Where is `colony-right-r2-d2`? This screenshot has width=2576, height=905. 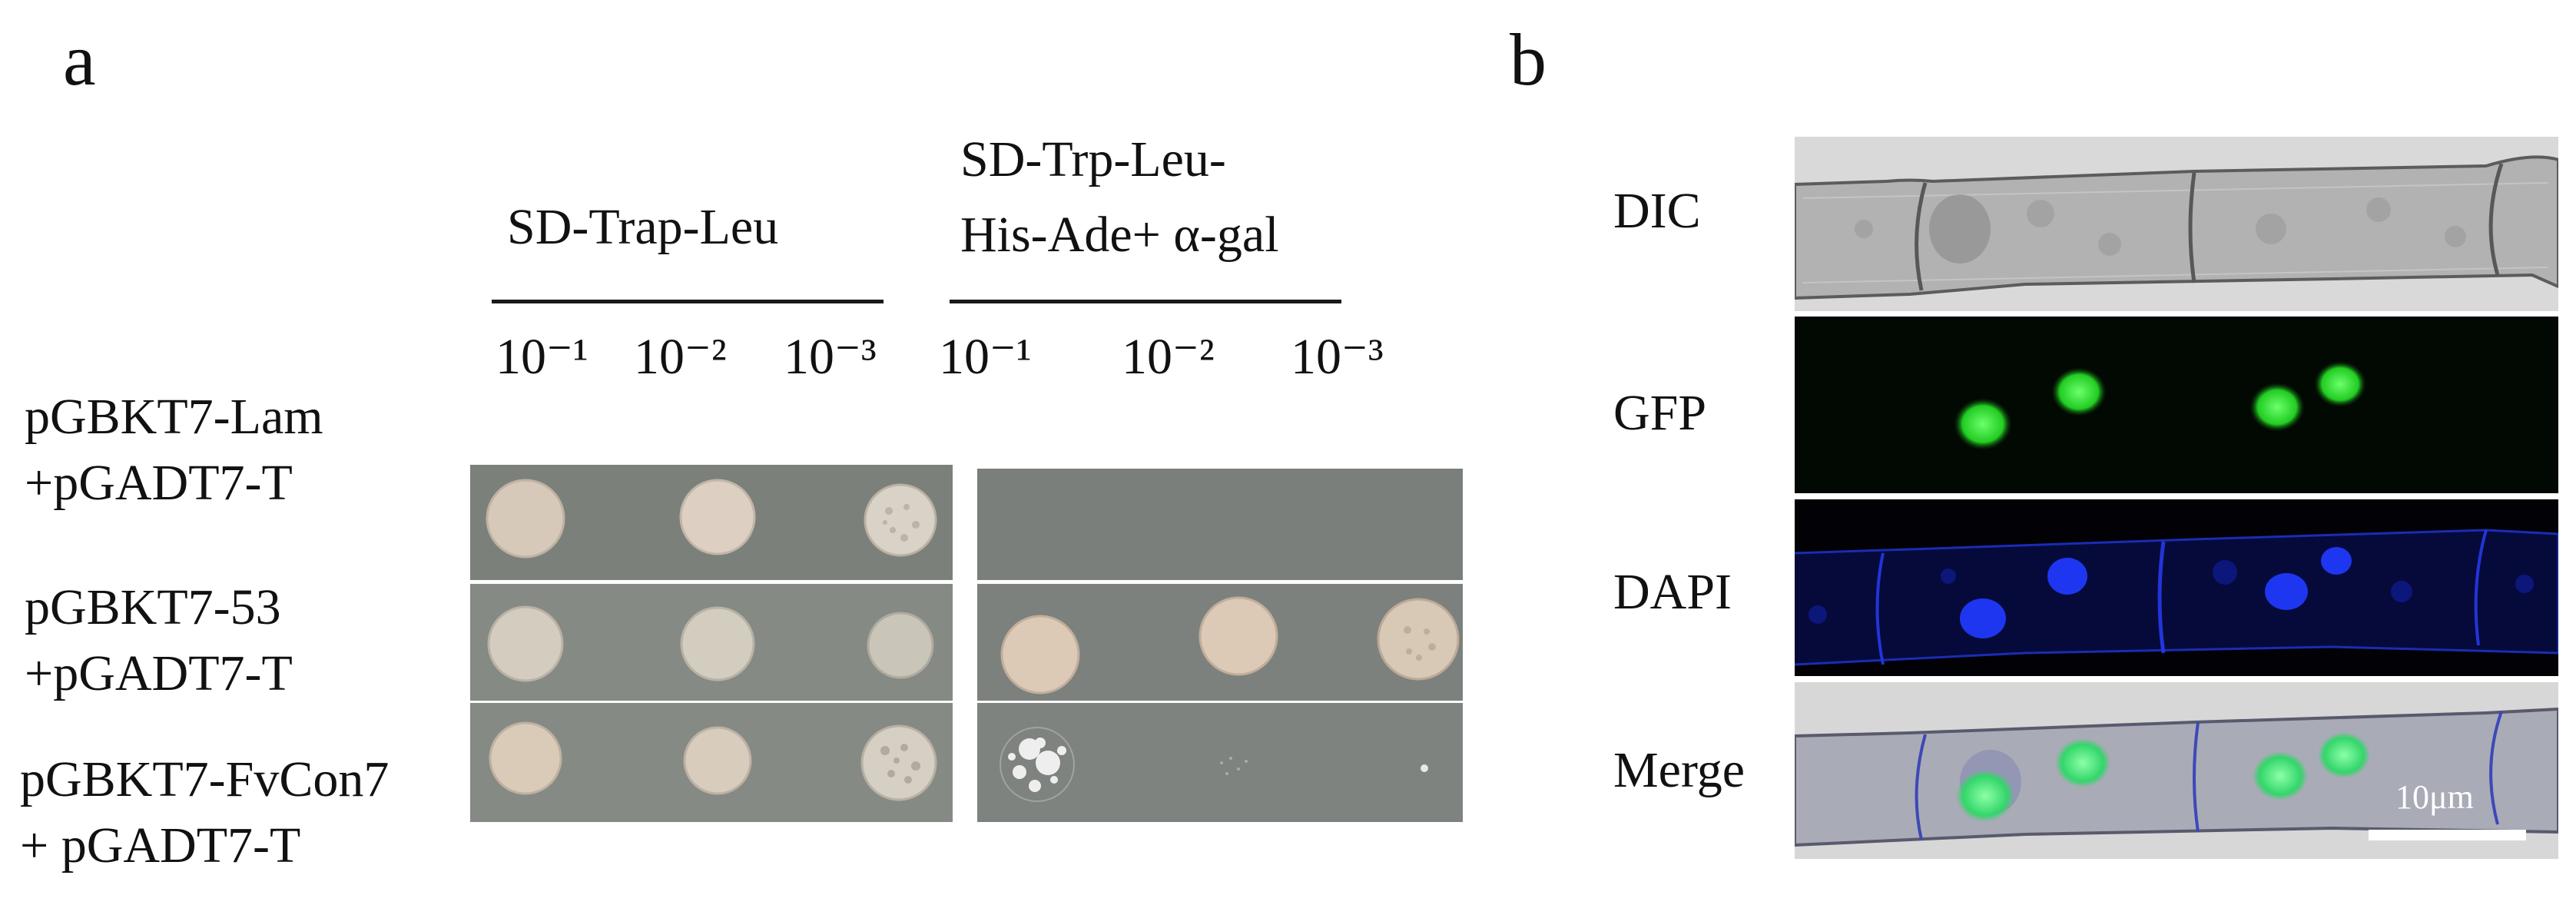
colony-right-r2-d2 is located at coordinates (1238, 636).